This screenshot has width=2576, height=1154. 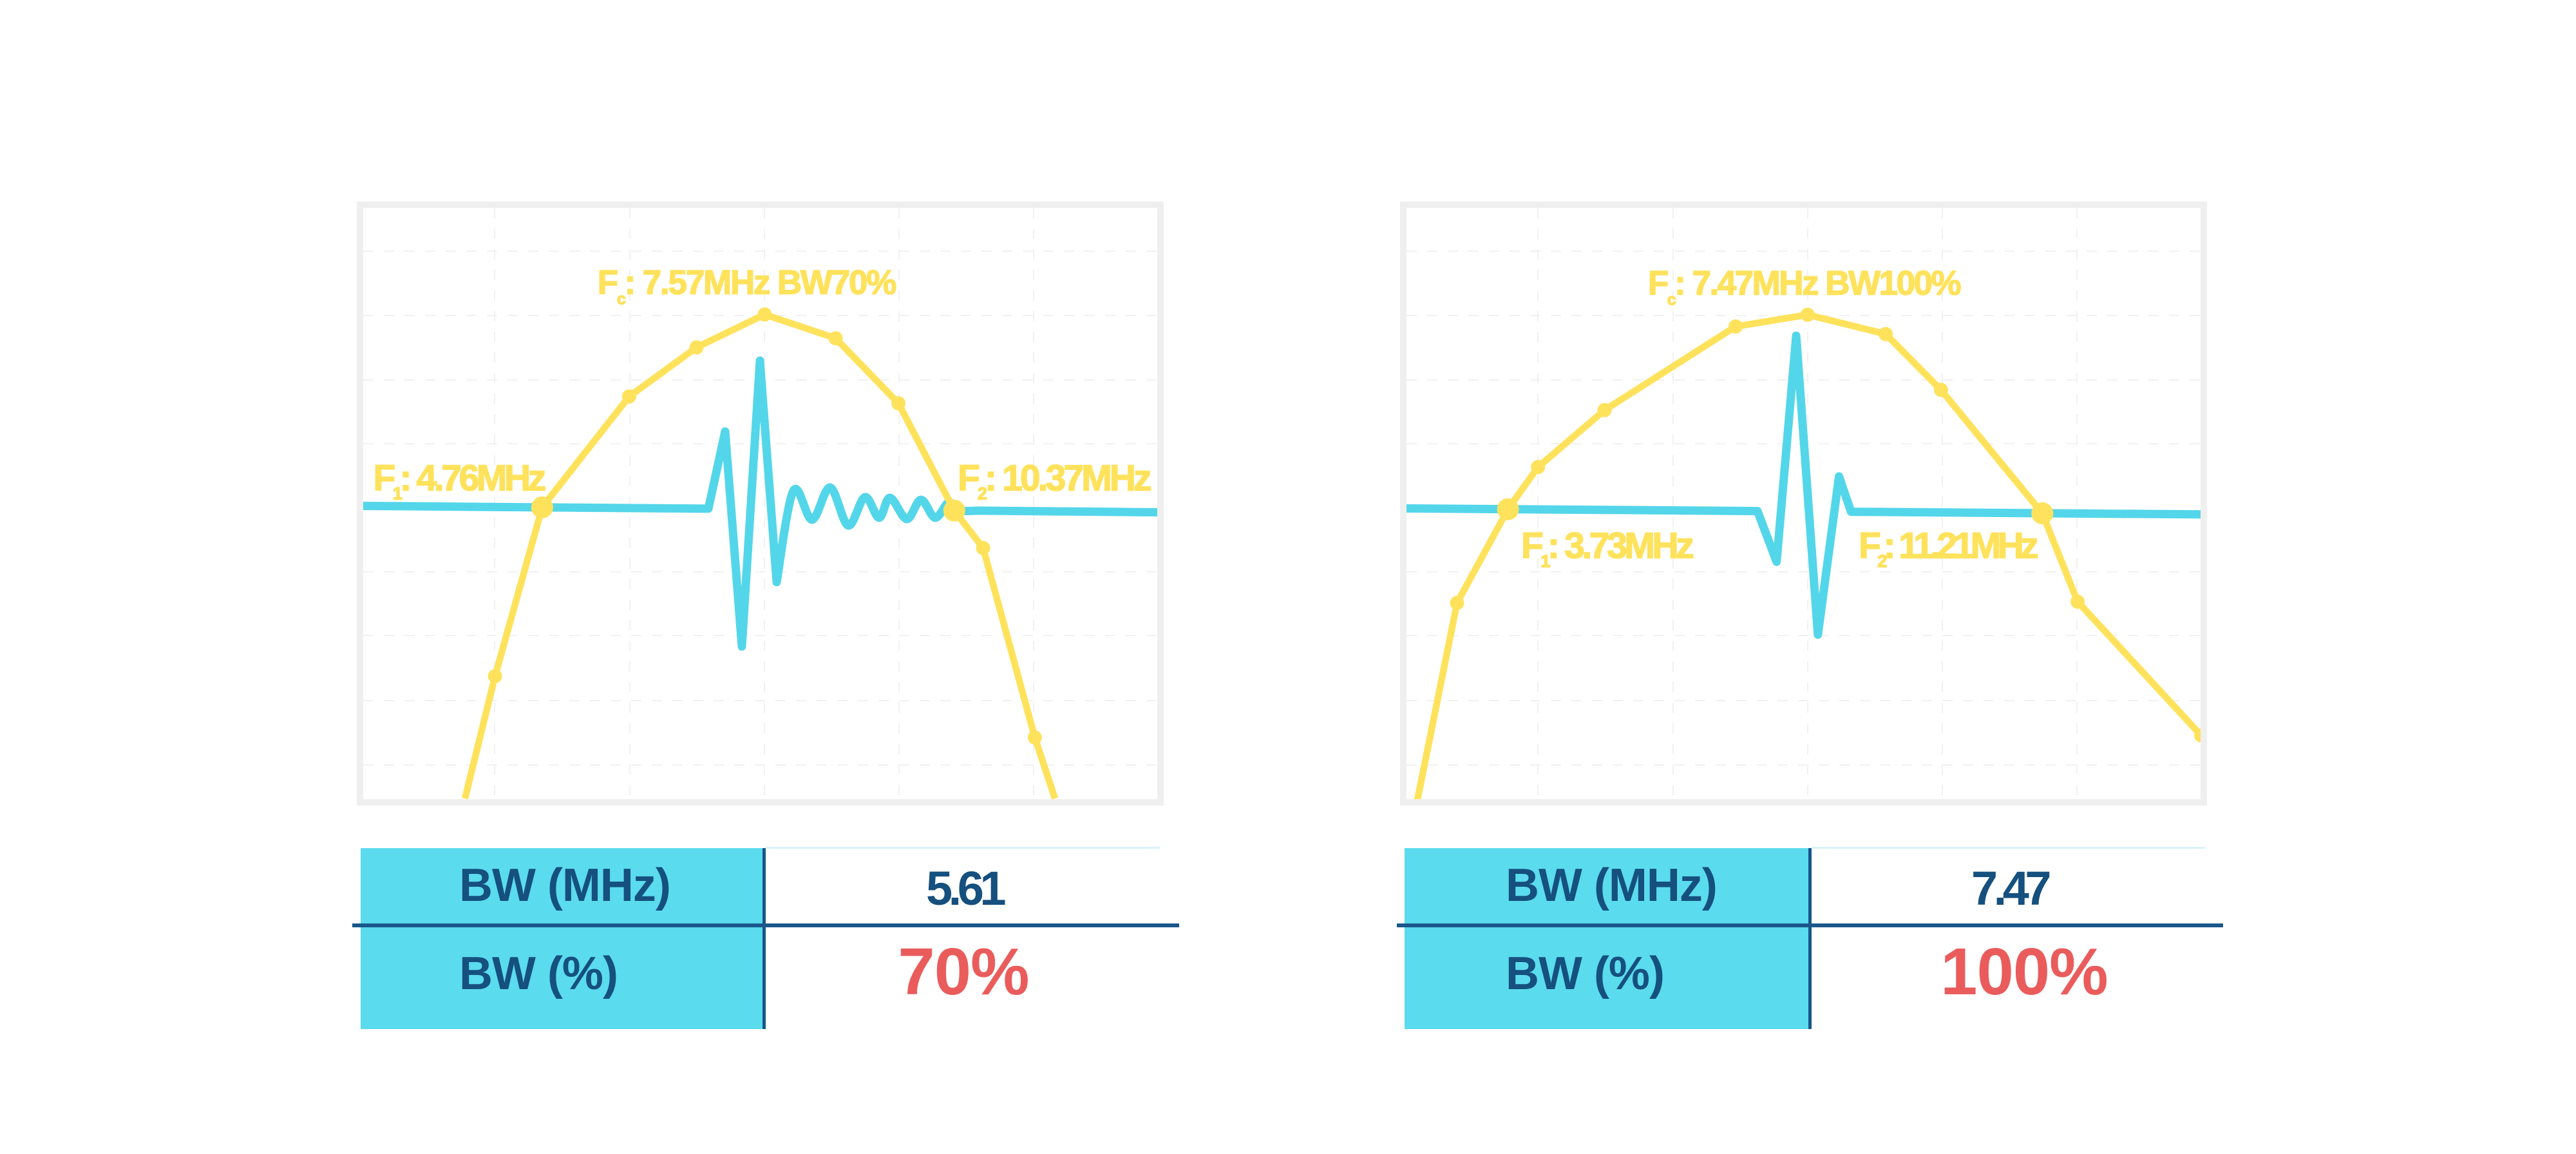 What do you see at coordinates (747, 286) in the screenshot?
I see `svg-text: Fc: 7.57MHz BW70%` at bounding box center [747, 286].